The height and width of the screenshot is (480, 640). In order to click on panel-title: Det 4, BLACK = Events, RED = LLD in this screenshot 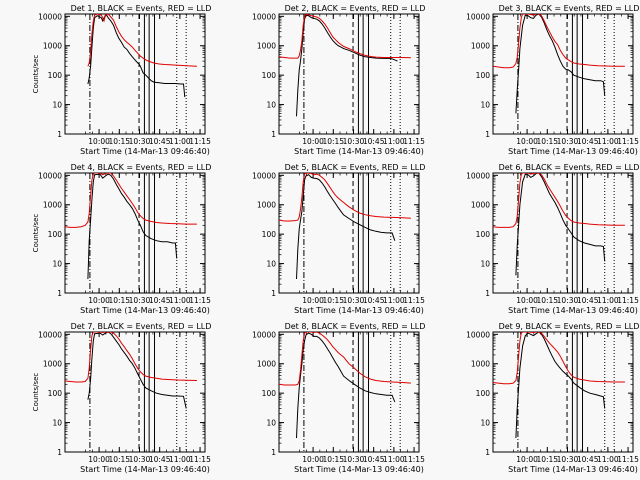, I will do `click(141, 167)`.